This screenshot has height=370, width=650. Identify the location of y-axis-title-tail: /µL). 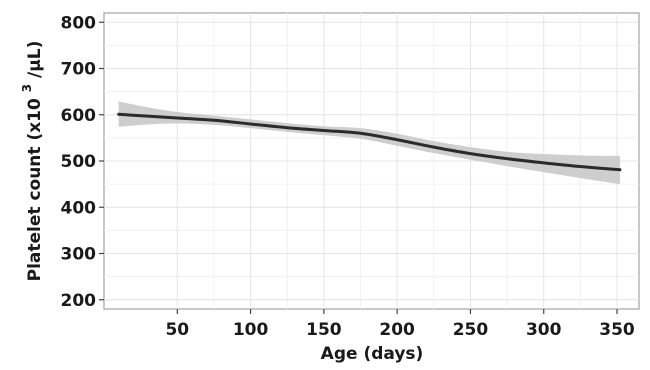
(35, 59).